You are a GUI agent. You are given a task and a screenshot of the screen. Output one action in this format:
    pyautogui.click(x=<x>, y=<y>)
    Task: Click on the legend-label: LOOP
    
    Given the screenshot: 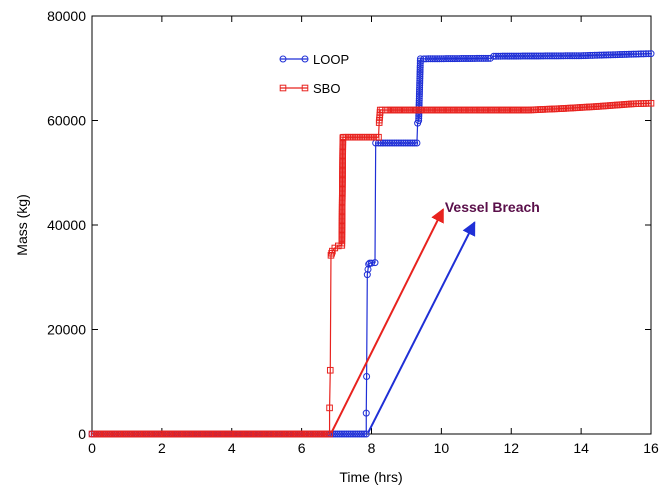 What is the action you would take?
    pyautogui.click(x=331, y=59)
    